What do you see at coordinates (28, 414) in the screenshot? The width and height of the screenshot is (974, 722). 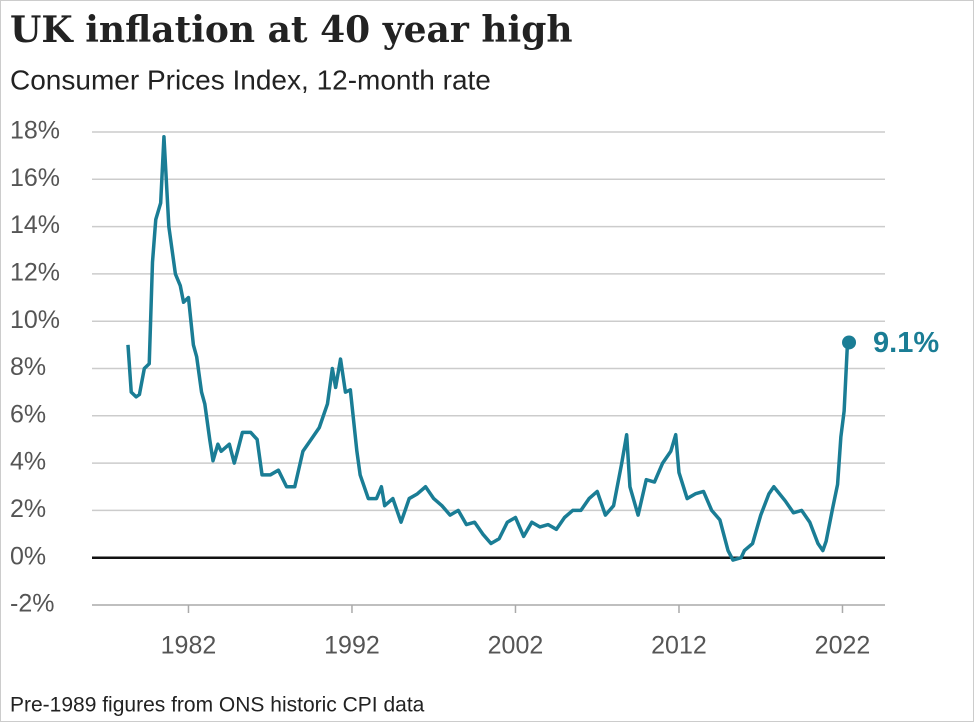 I see `y-tick-label: 6%` at bounding box center [28, 414].